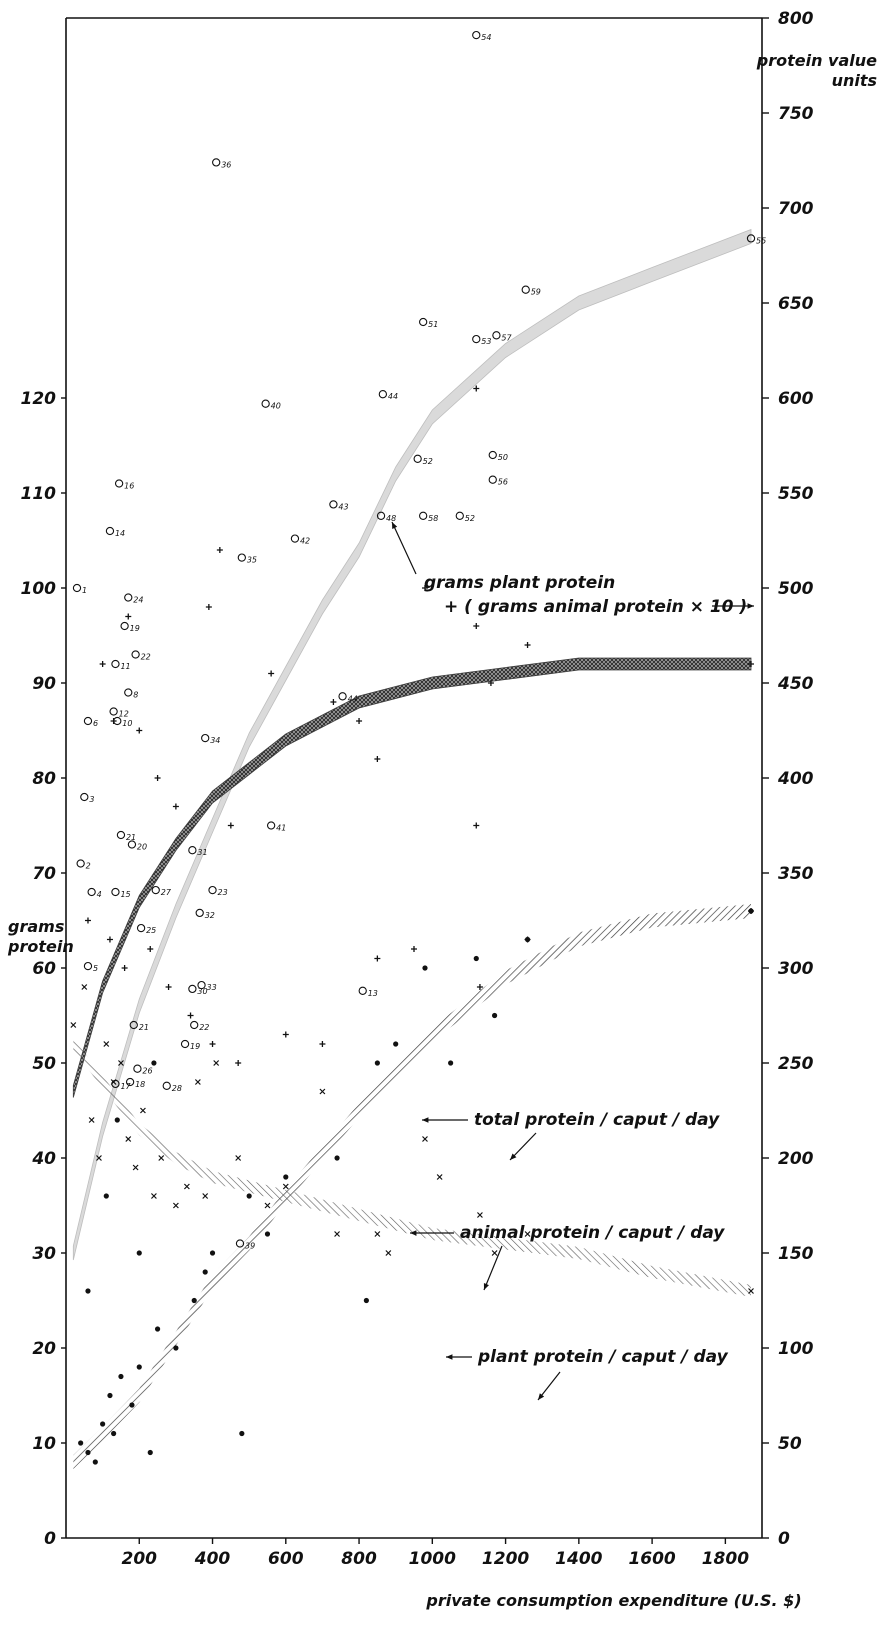 The image size is (888, 1635). What do you see at coordinates (449, 1357) in the screenshot?
I see `arrow-plant-left-head` at bounding box center [449, 1357].